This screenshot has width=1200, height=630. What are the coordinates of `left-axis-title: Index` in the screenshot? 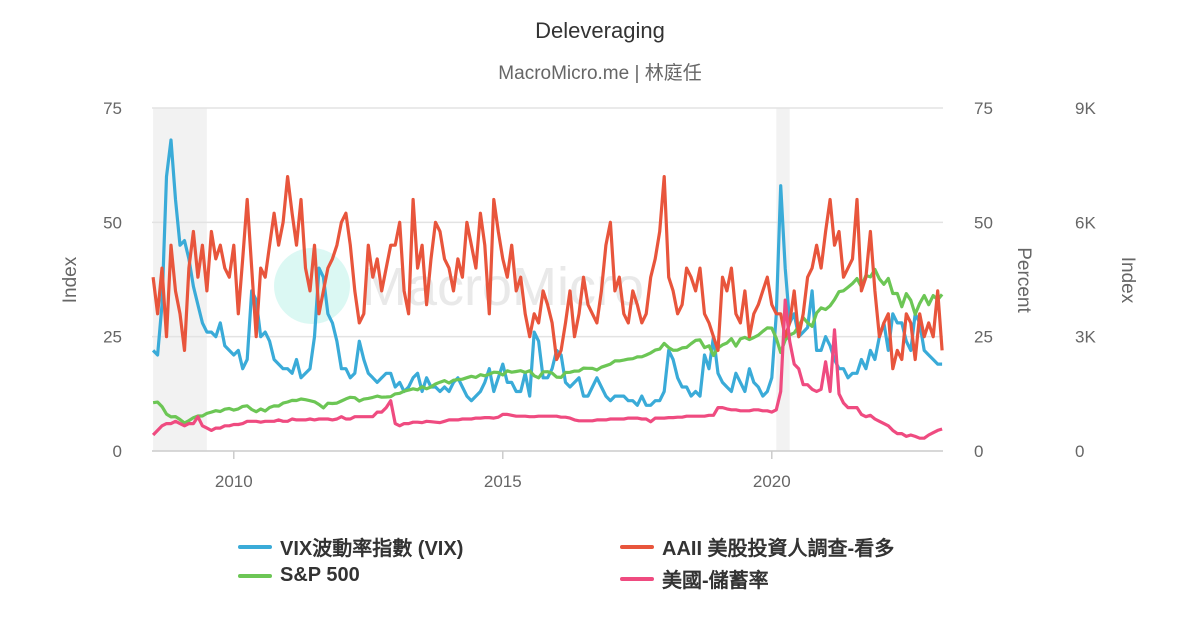 It's located at (70, 279).